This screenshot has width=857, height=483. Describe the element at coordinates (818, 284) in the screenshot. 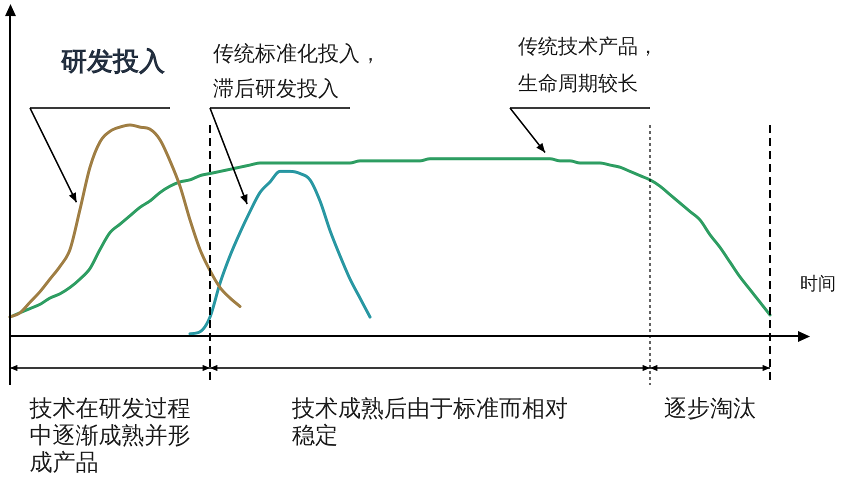

I see `x-axis-title: 时间` at that location.